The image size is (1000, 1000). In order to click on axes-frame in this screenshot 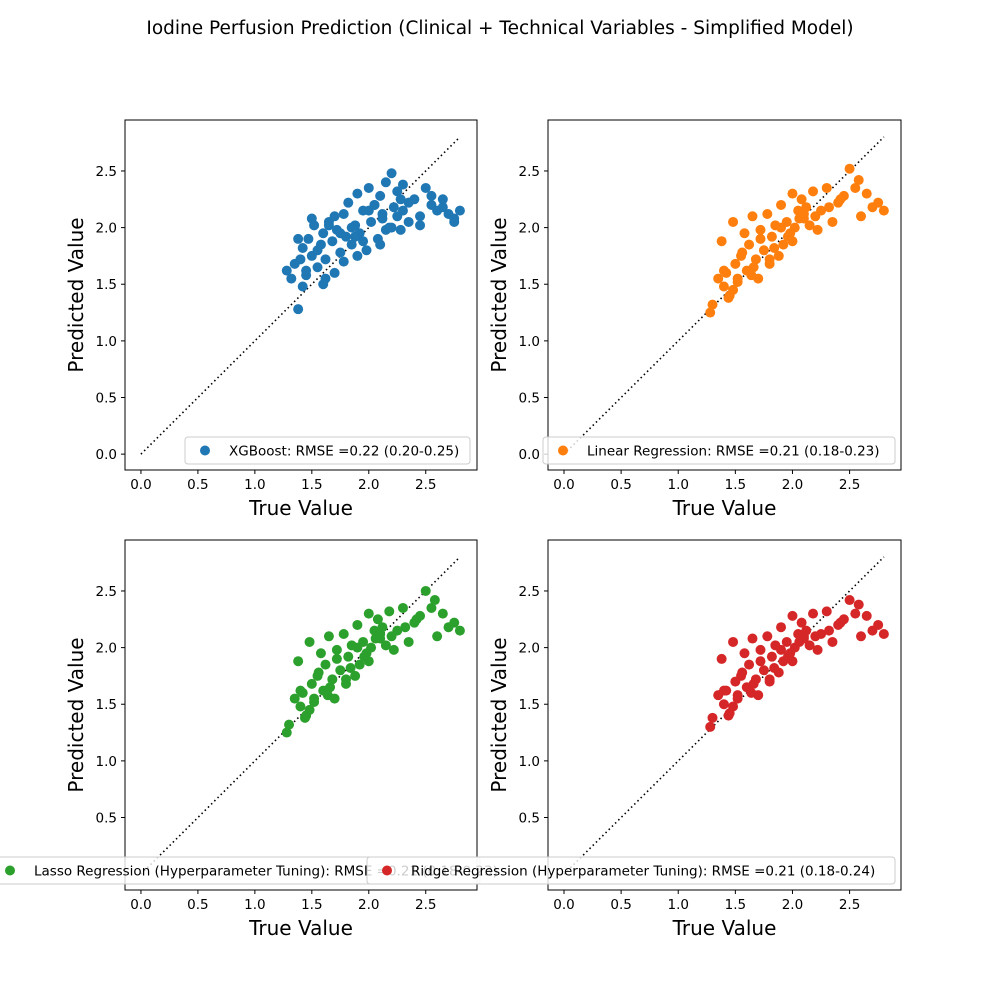, I will do `click(724, 295)`.